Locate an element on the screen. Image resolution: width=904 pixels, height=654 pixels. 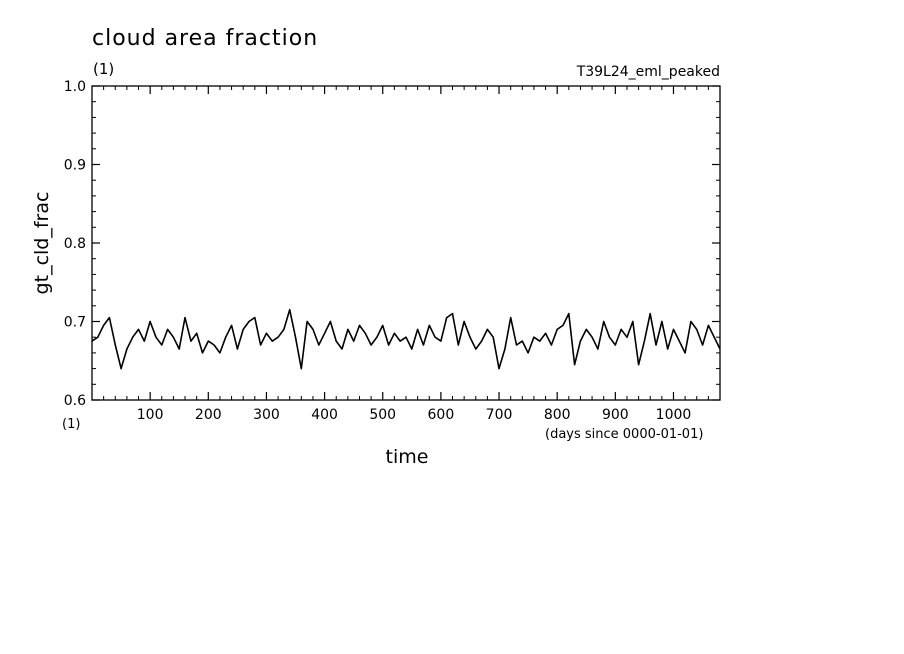
chart-title: cloud area fraction is located at coordinates (205, 38).